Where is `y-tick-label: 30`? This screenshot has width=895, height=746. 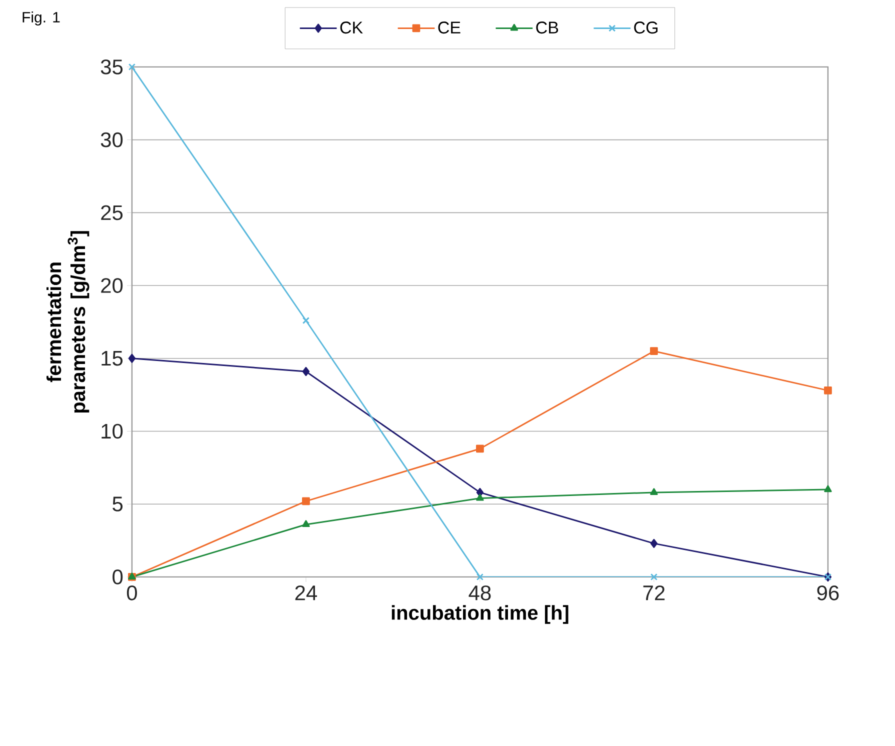 y-tick-label: 30 is located at coordinates (111, 140).